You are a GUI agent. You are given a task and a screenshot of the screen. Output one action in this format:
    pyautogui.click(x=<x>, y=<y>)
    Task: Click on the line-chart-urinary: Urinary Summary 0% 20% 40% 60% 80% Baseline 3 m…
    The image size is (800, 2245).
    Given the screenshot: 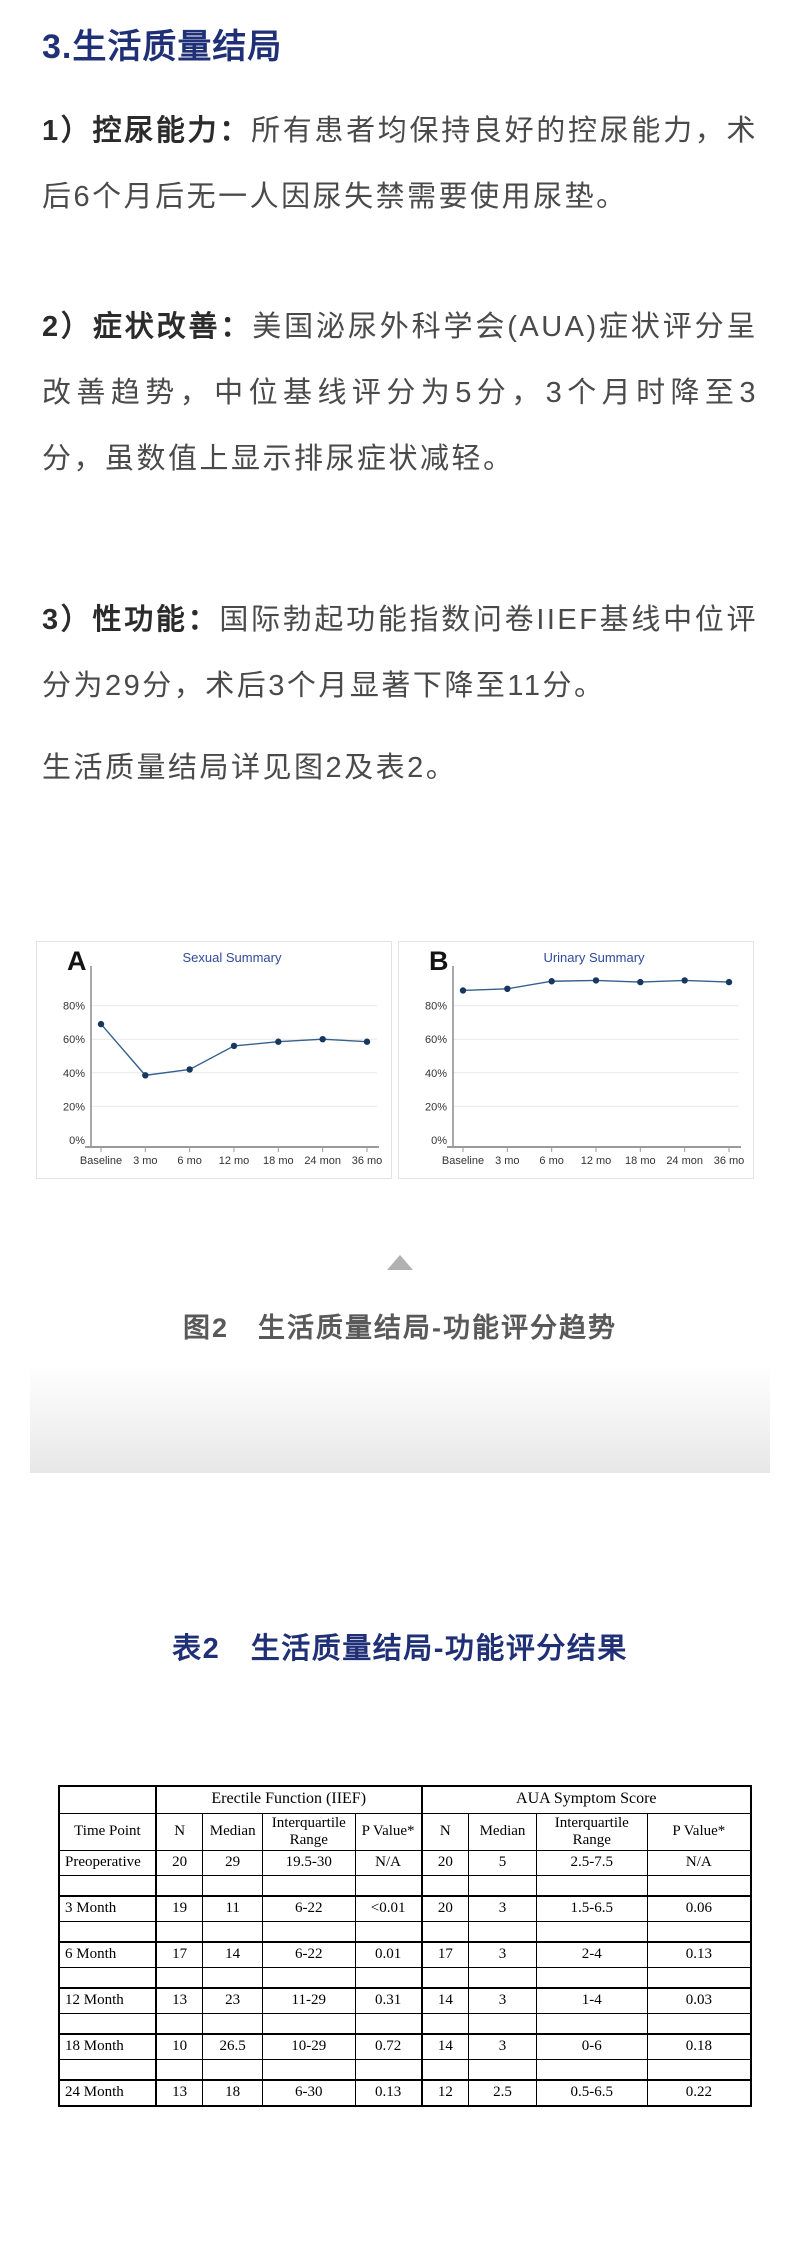 What is the action you would take?
    pyautogui.click(x=585, y=1058)
    